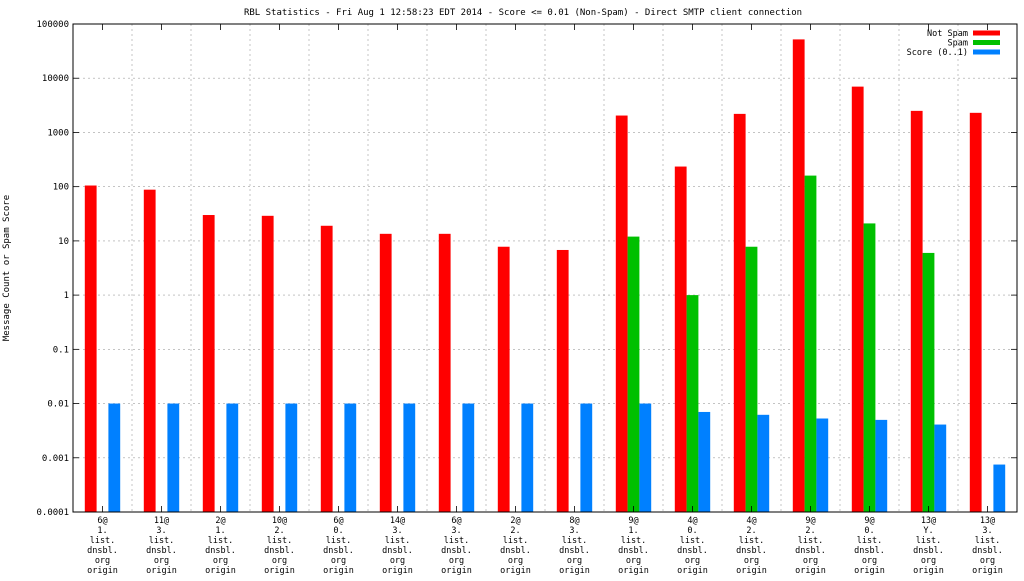 This screenshot has width=1024, height=581. I want to click on x-category-label: 1., so click(633, 531).